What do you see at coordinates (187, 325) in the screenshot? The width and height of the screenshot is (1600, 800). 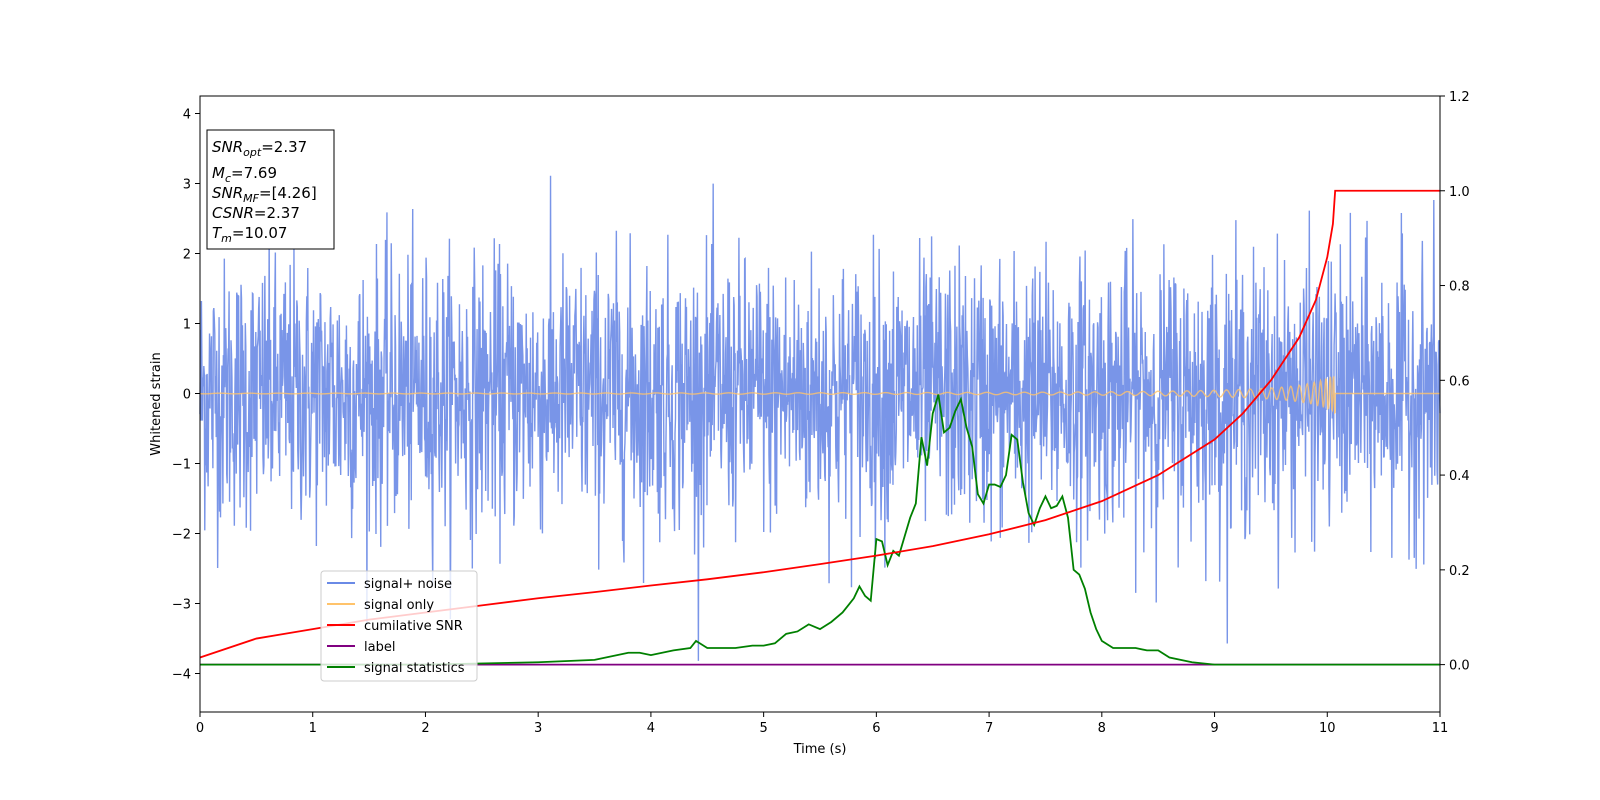 I see `y-tick-label: 1` at bounding box center [187, 325].